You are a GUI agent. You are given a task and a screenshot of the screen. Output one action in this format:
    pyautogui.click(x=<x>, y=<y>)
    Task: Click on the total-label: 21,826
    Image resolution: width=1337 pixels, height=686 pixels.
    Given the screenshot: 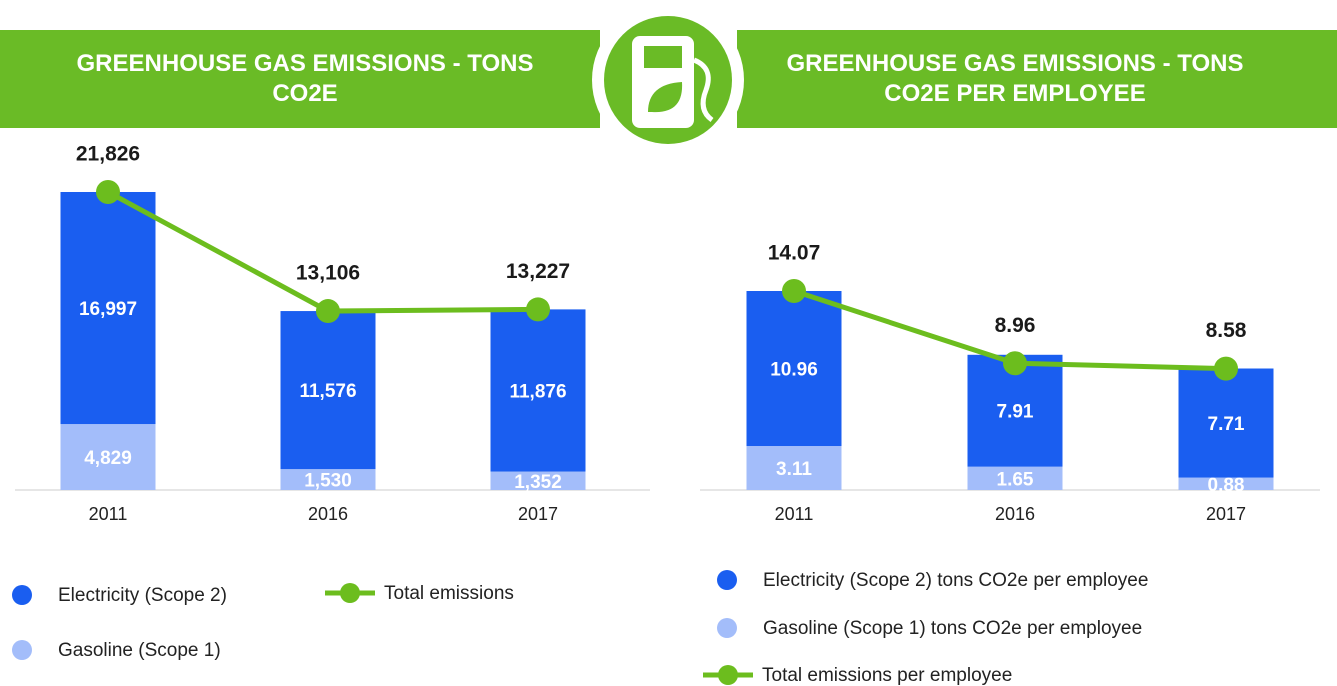 What is the action you would take?
    pyautogui.click(x=108, y=154)
    